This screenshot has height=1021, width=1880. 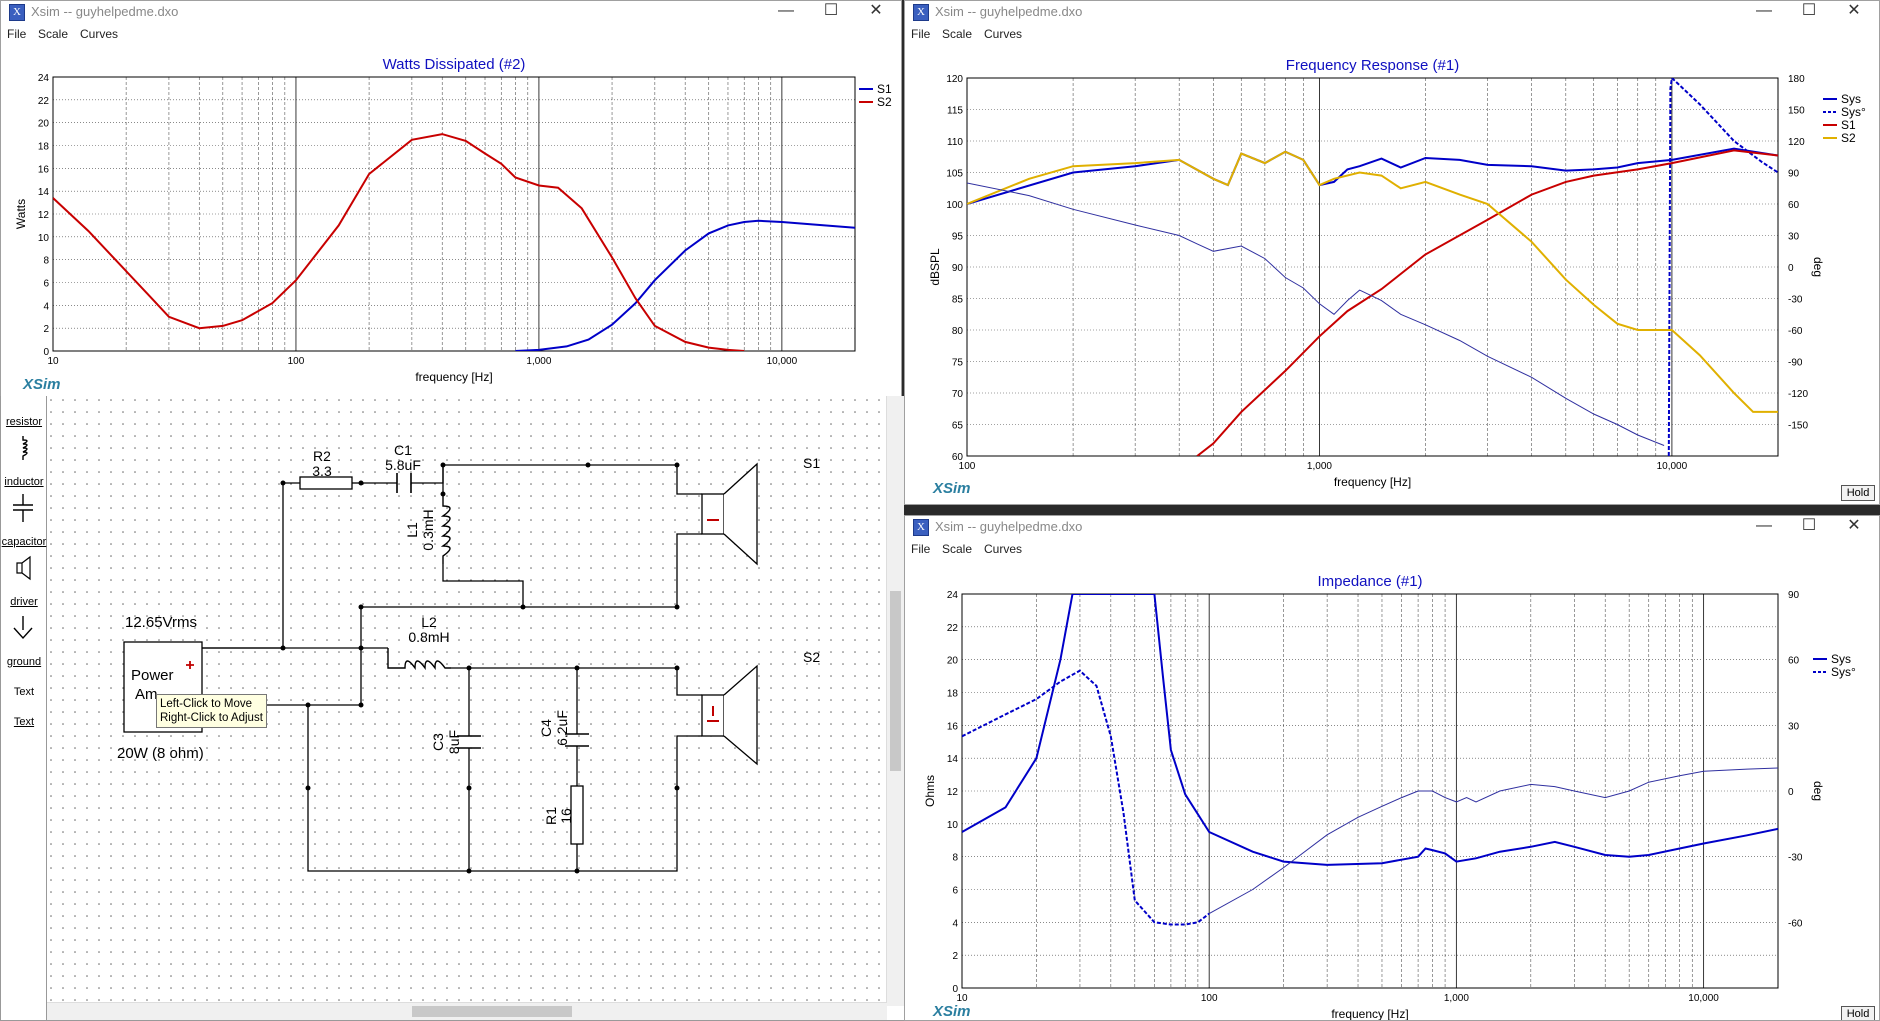 I want to click on y-tick-label: 75, so click(x=958, y=363).